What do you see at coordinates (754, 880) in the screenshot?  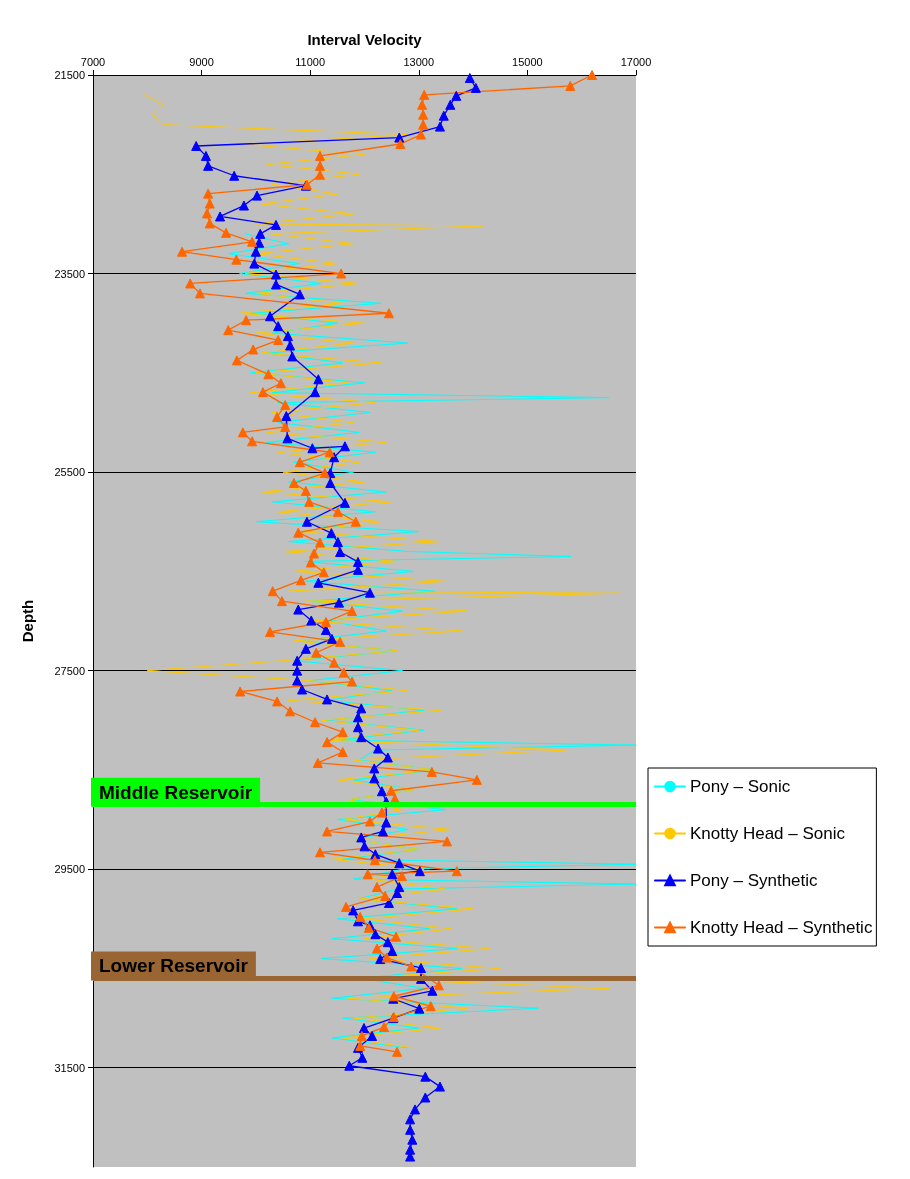 I see `legend-label: Pony – Synthetic` at bounding box center [754, 880].